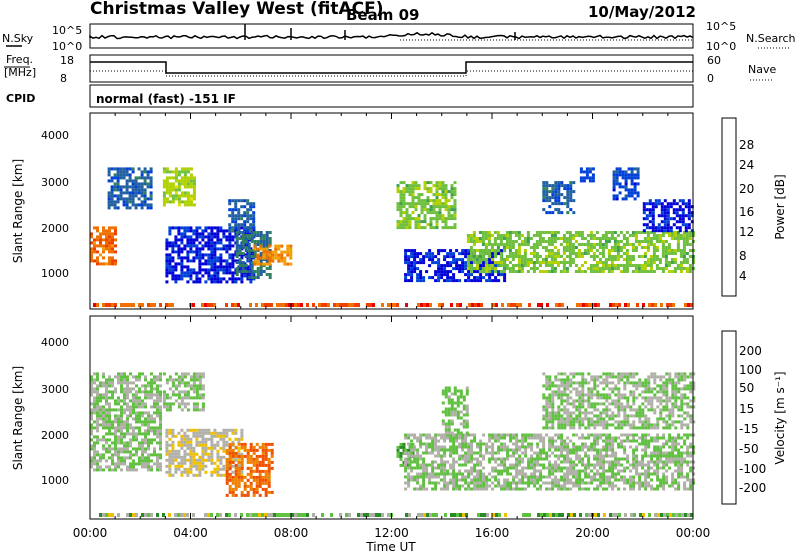 This screenshot has width=800, height=554. What do you see at coordinates (746, 145) in the screenshot?
I see `power-cbar-tick-28: 28` at bounding box center [746, 145].